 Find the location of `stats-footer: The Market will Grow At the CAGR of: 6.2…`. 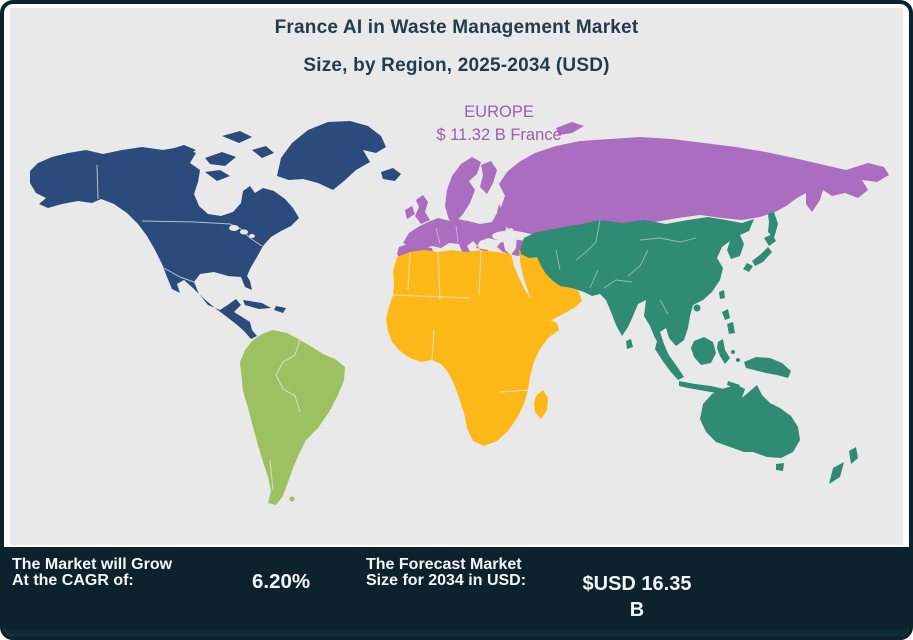

stats-footer: The Market will Grow At the CAGR of: 6.2… is located at coordinates (456, 591).